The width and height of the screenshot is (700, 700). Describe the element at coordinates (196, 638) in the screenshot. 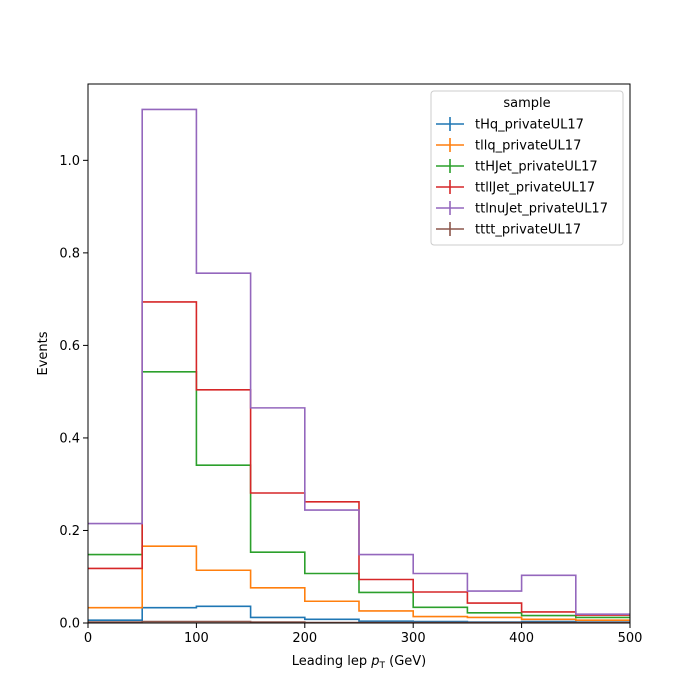

I see `x-tick-label: 100` at that location.